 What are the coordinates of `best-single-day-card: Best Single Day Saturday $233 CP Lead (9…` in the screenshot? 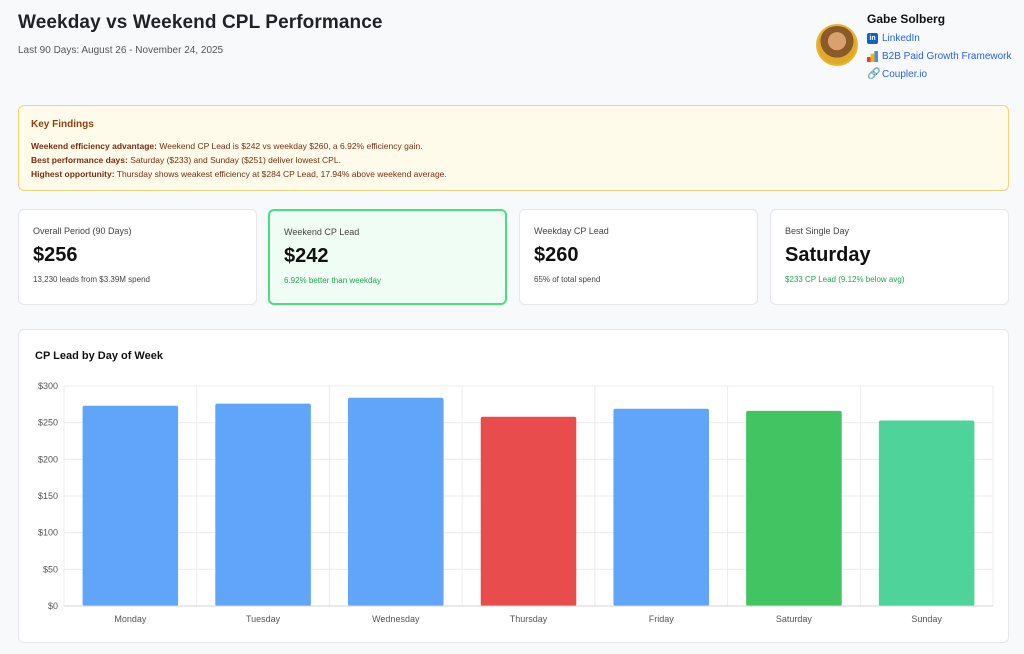 It's located at (889, 257).